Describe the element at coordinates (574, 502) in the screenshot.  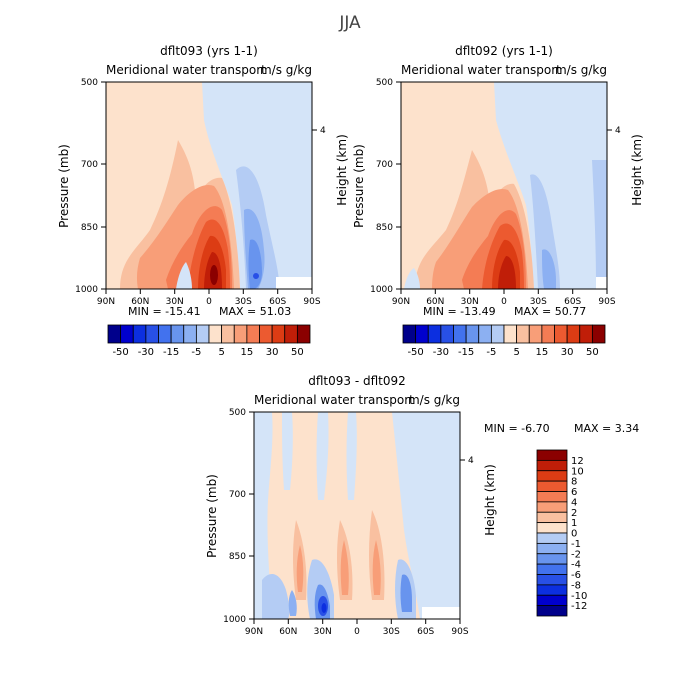
I see `colorbar-label: 4` at that location.